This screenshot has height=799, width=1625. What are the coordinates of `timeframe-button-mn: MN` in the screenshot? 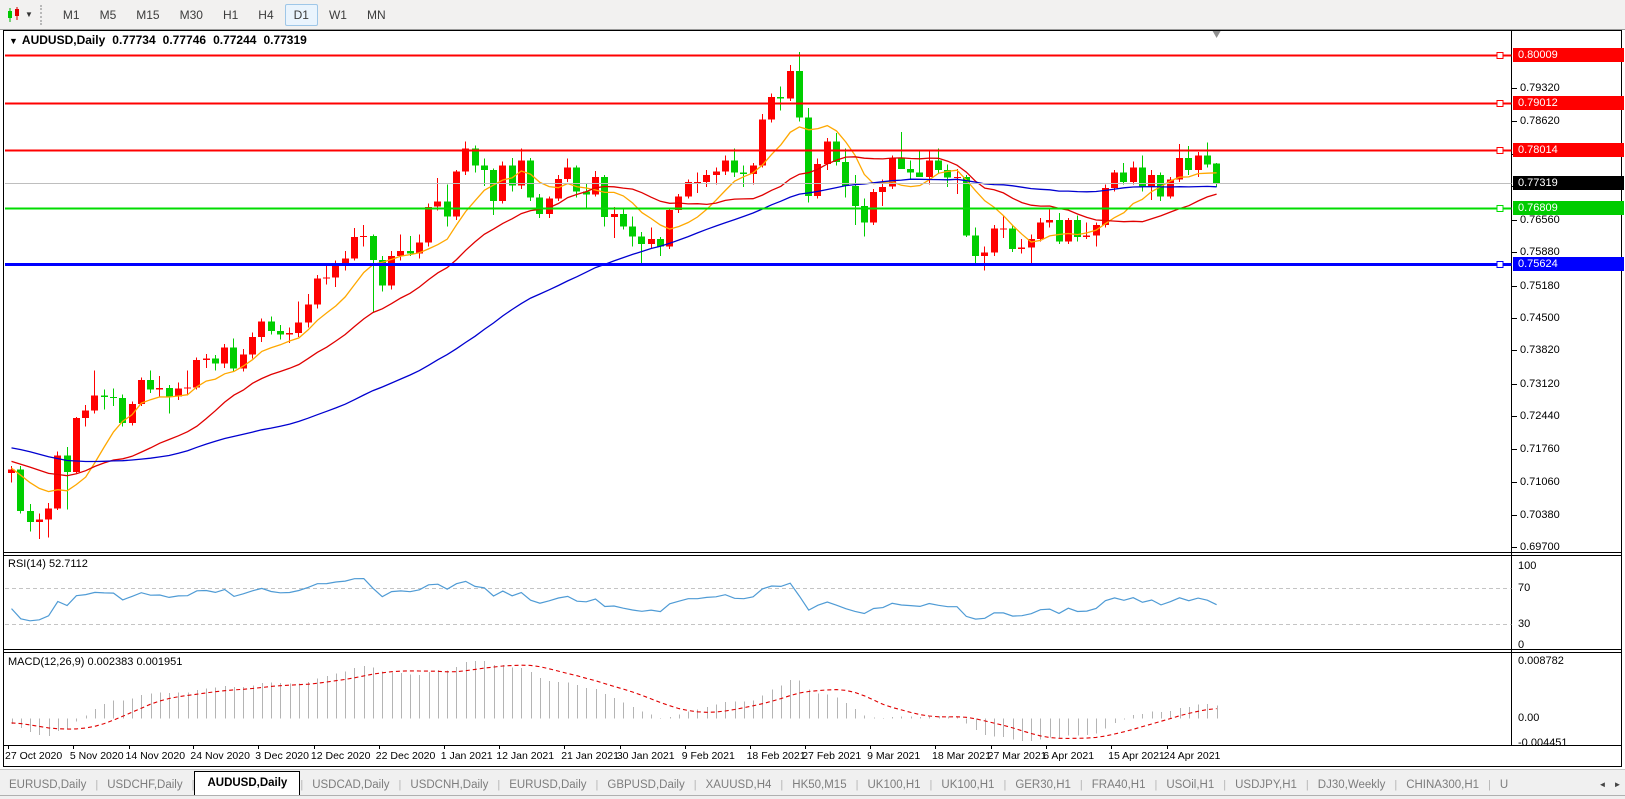 It's located at (376, 14).